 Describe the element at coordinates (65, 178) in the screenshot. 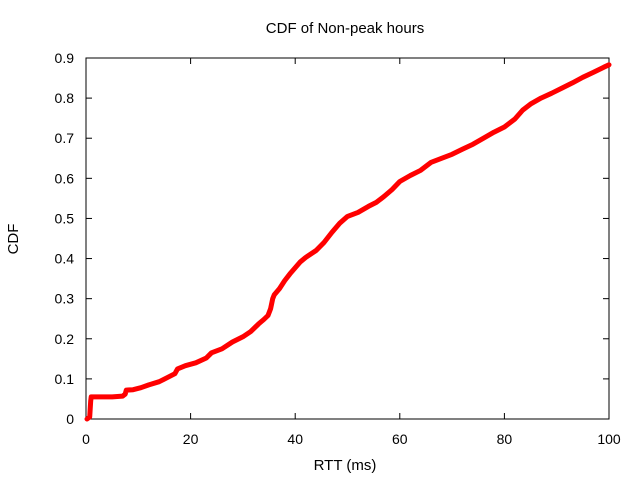

I see `y-tick-label: 0.6` at that location.